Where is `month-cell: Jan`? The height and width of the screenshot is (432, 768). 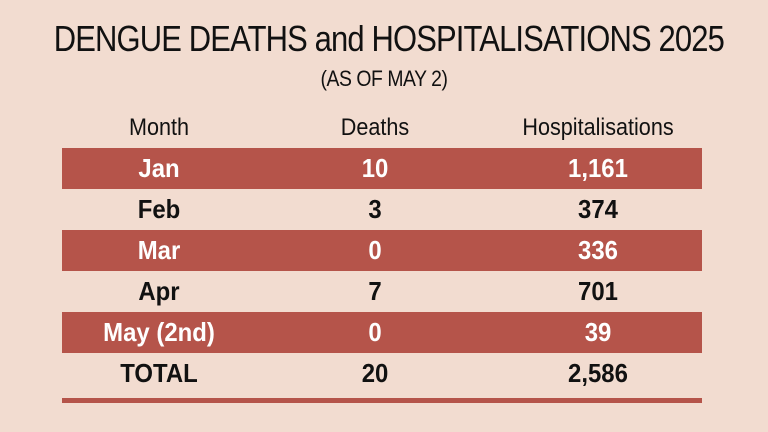 month-cell: Jan is located at coordinates (159, 168).